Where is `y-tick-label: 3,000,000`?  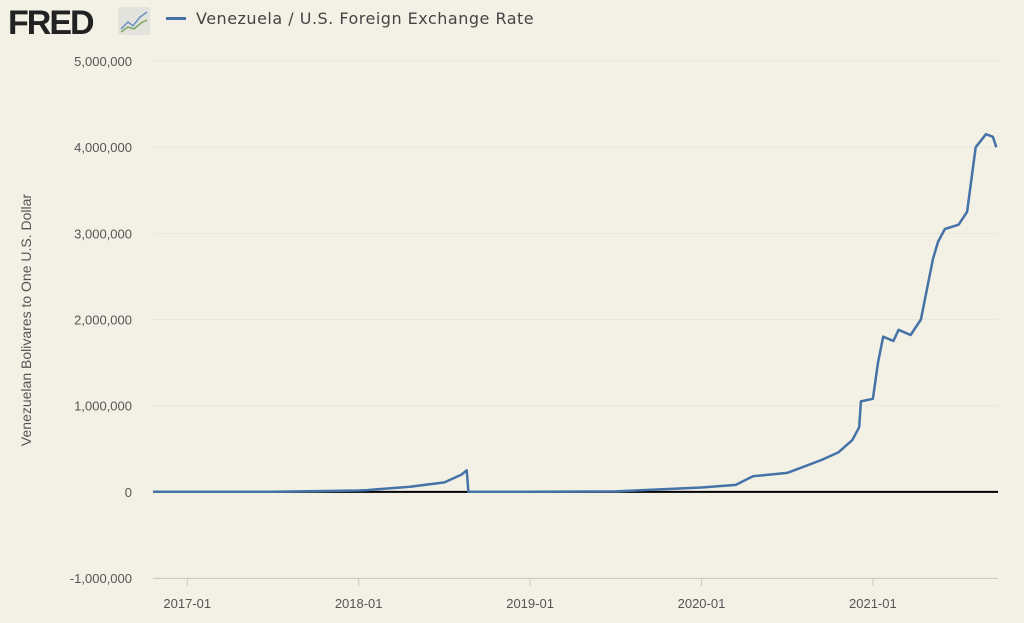 y-tick-label: 3,000,000 is located at coordinates (103, 233).